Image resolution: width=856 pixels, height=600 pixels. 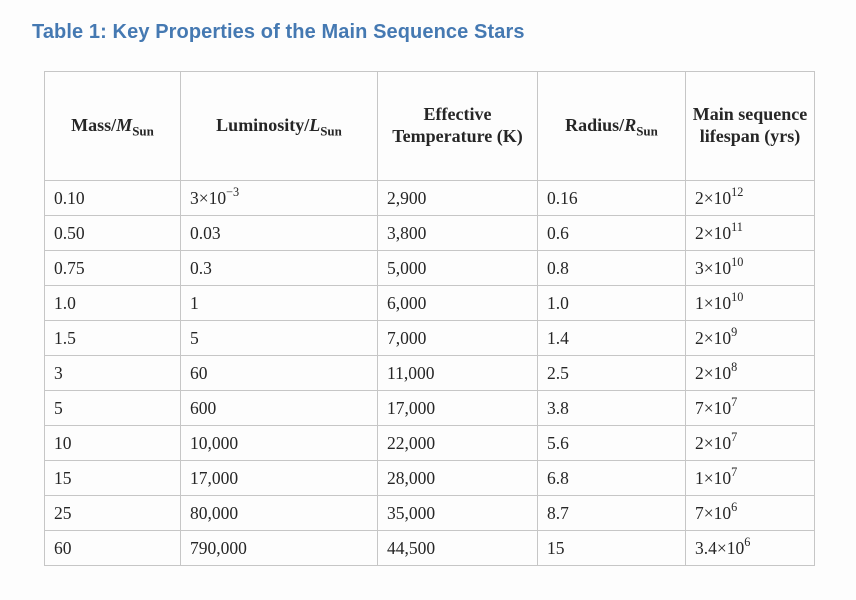 I want to click on cell-temperature: 7,000, so click(x=457, y=338).